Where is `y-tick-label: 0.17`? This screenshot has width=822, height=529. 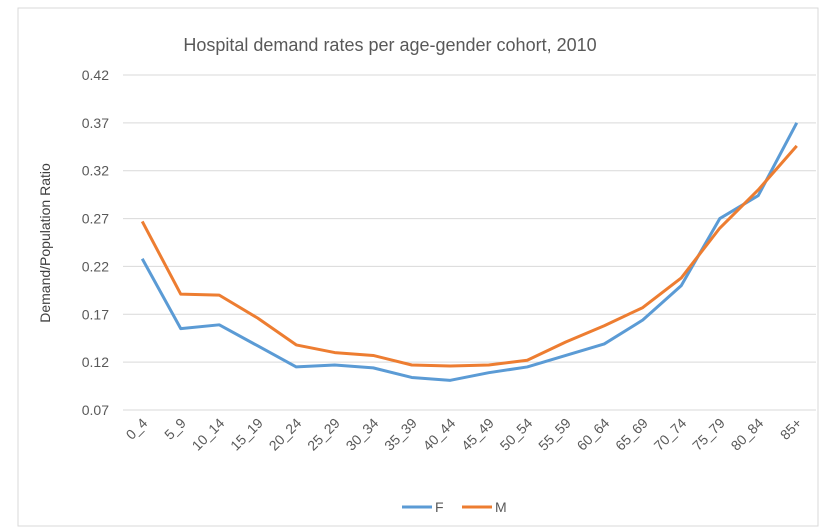
y-tick-label: 0.17 is located at coordinates (95, 314).